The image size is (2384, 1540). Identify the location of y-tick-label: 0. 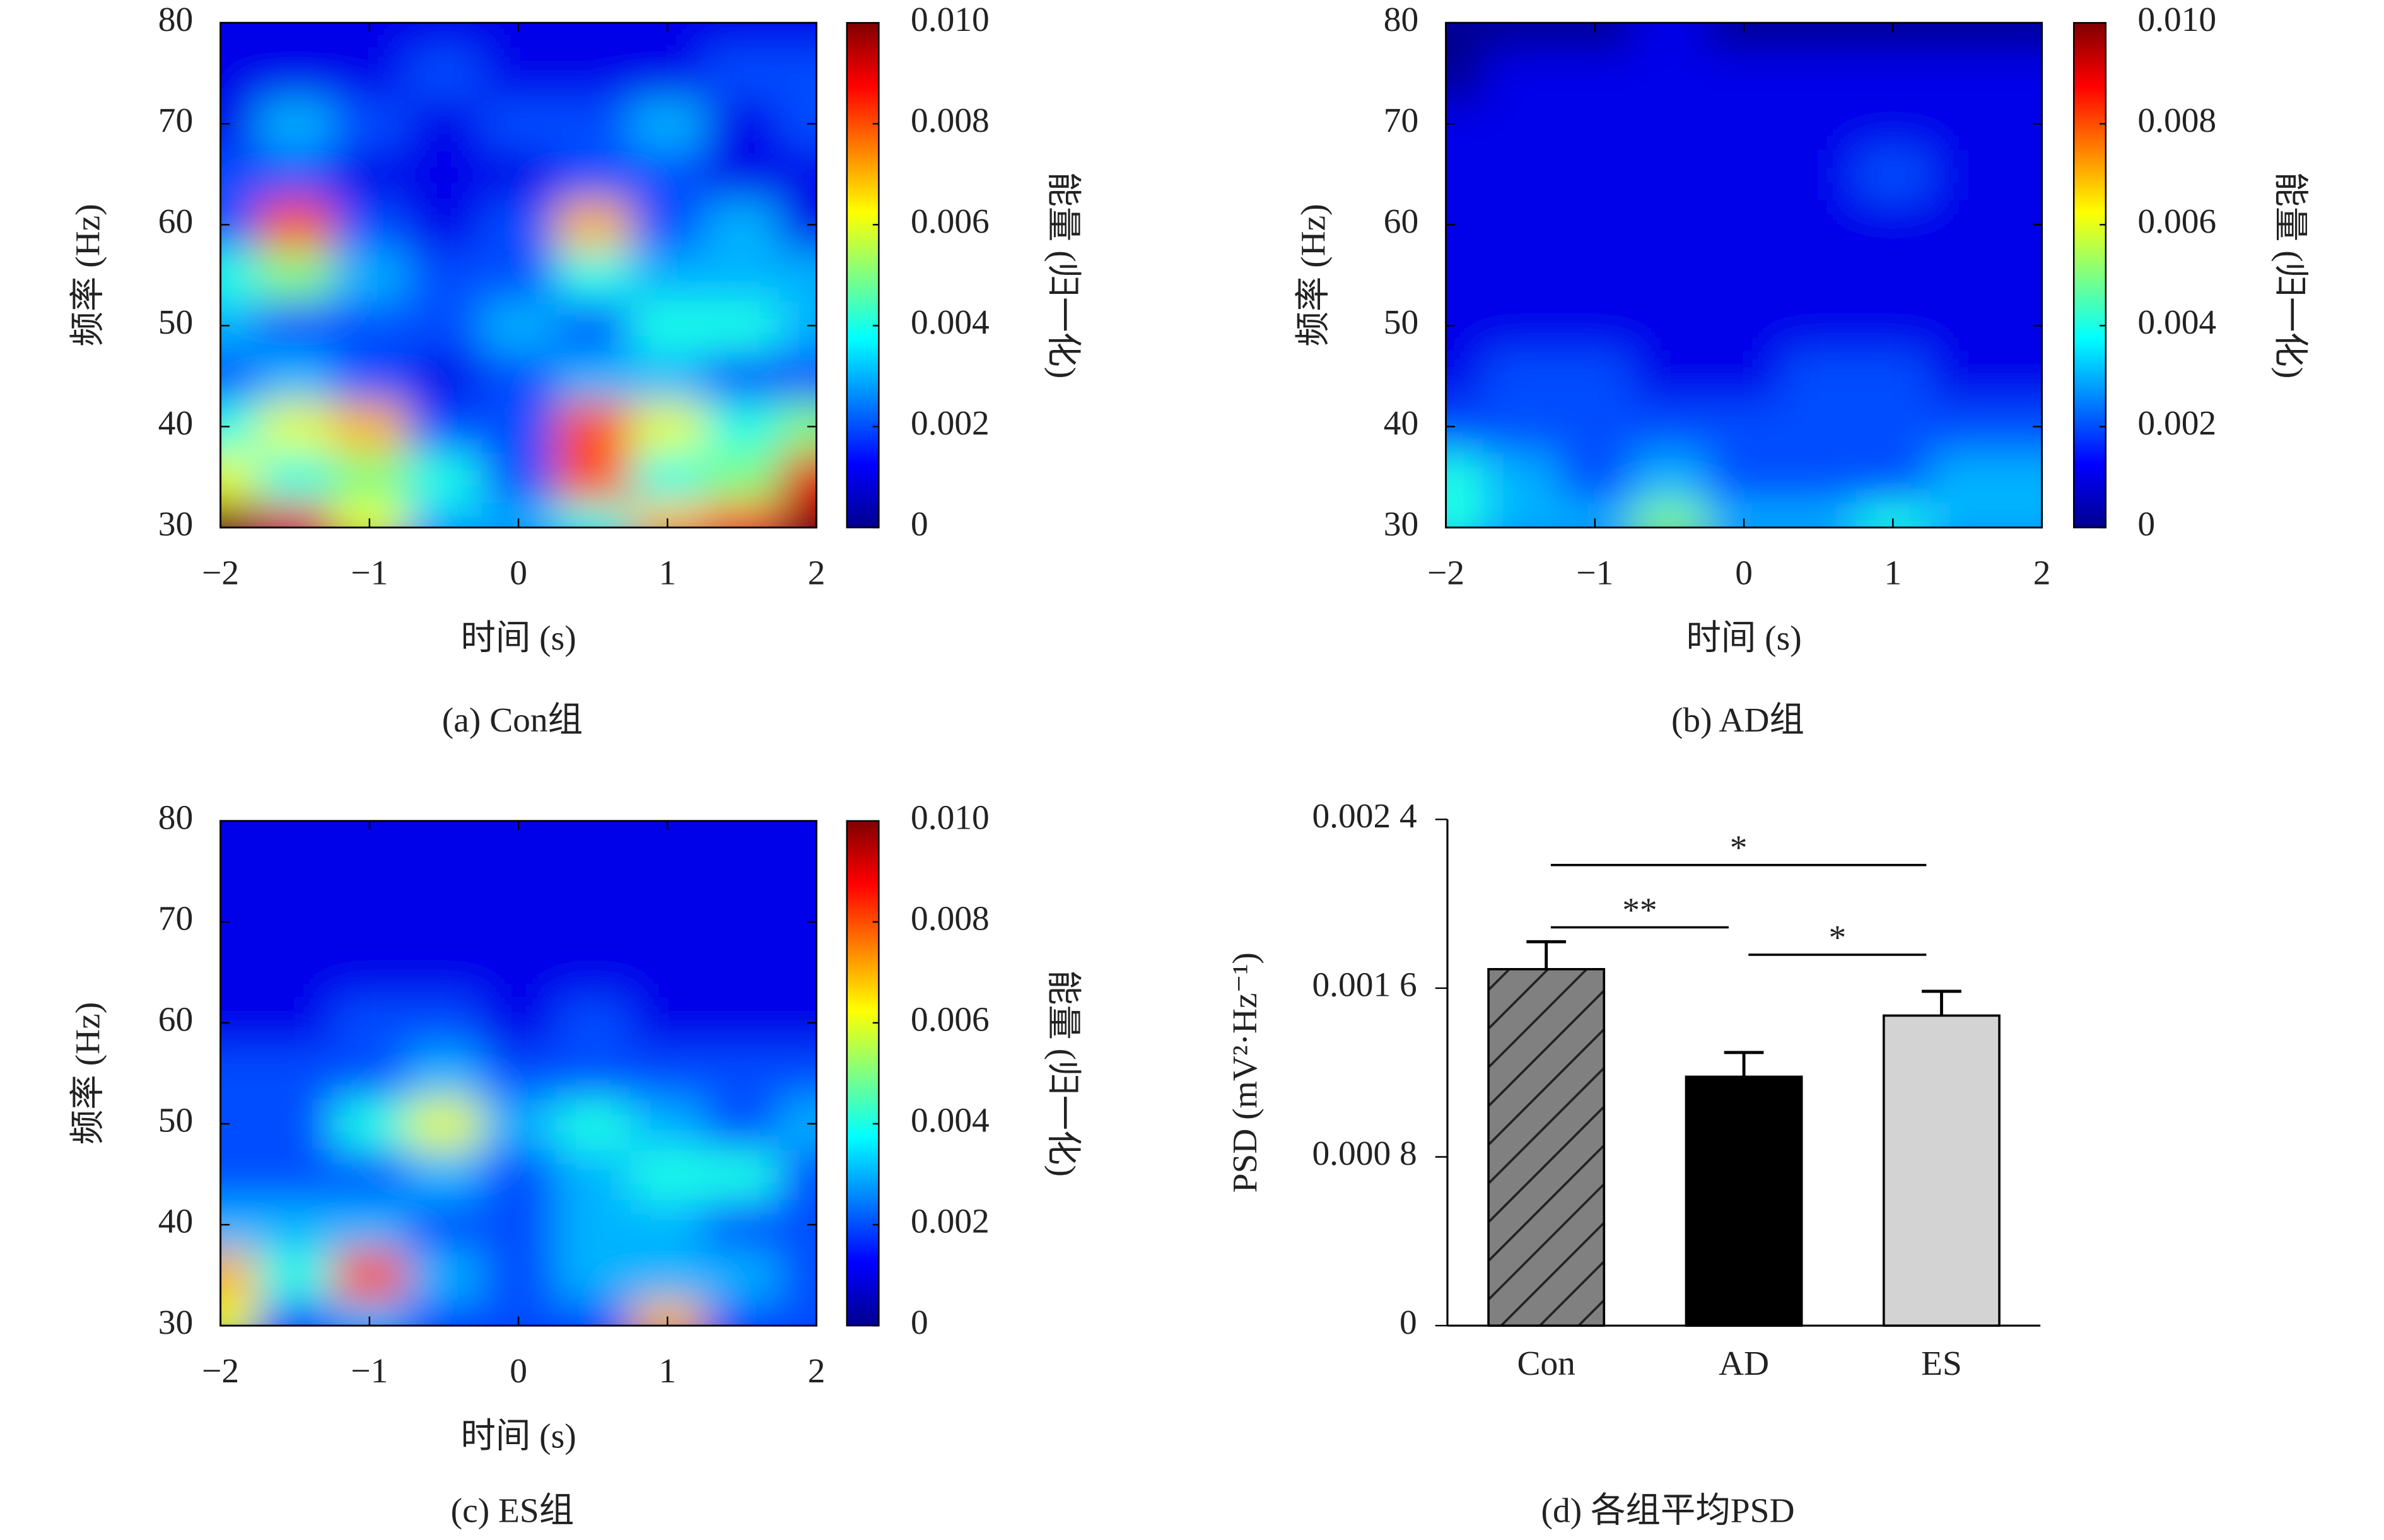
(1408, 1322).